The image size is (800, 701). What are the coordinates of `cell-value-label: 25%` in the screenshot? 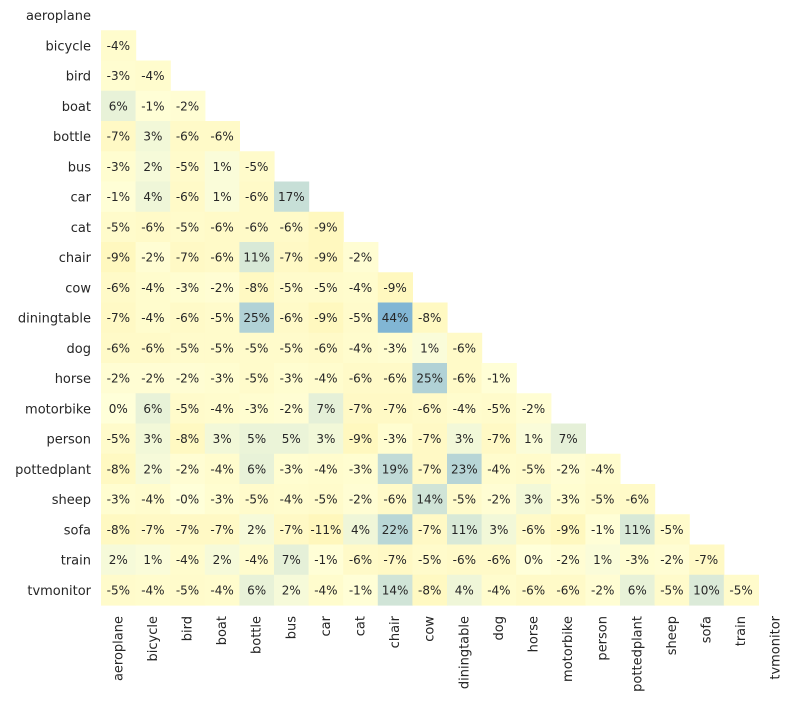 It's located at (429, 379).